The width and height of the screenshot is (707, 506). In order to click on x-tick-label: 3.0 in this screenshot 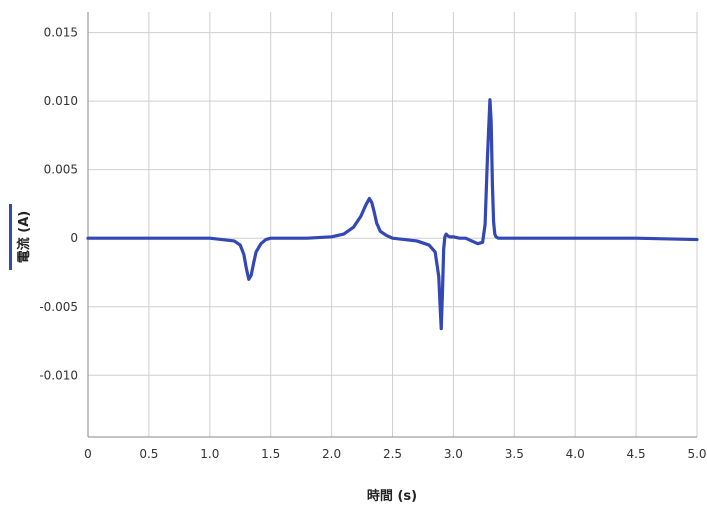, I will do `click(453, 454)`.